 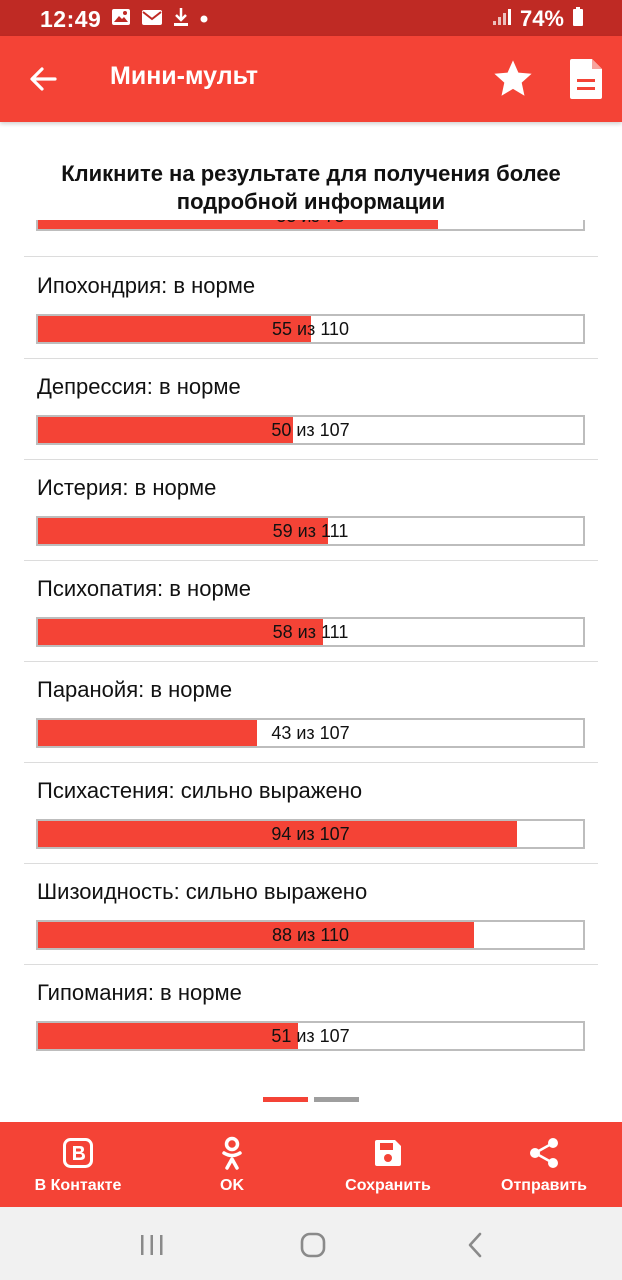 I want to click on description-button, so click(x=586, y=79).